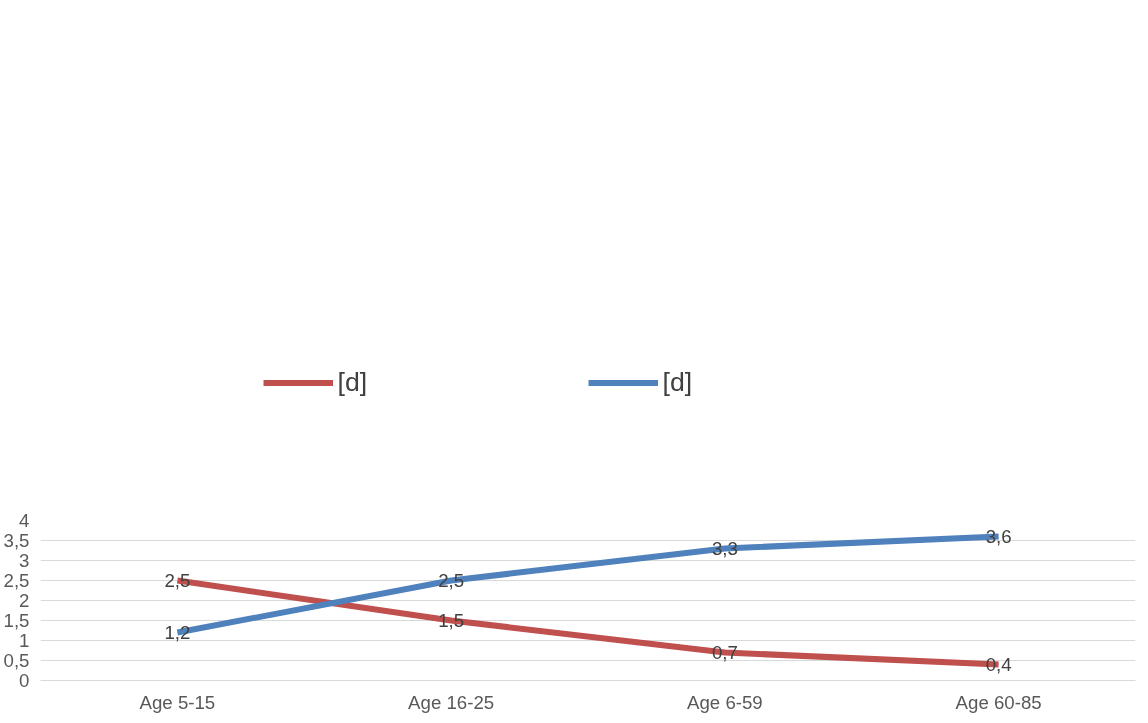 The width and height of the screenshot is (1148, 723). What do you see at coordinates (451, 702) in the screenshot?
I see `x-tick-label: Age 16-25` at bounding box center [451, 702].